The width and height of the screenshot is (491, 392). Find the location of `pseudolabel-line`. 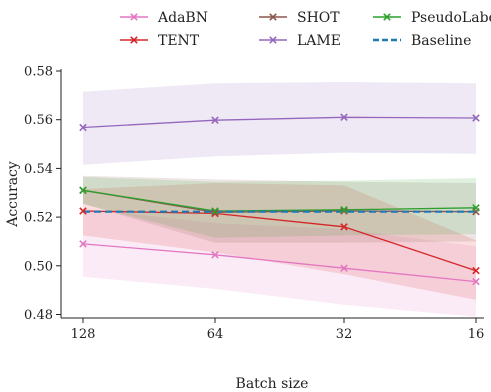

pseudolabel-line is located at coordinates (279, 200).